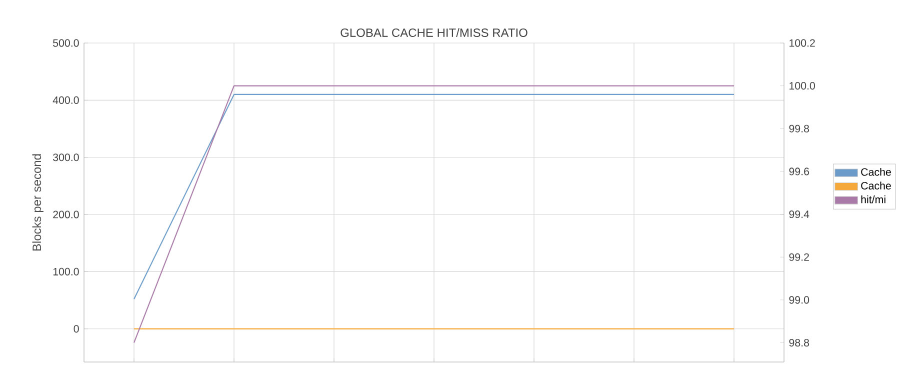  I want to click on y-tick-label: 500.0, so click(66, 43).